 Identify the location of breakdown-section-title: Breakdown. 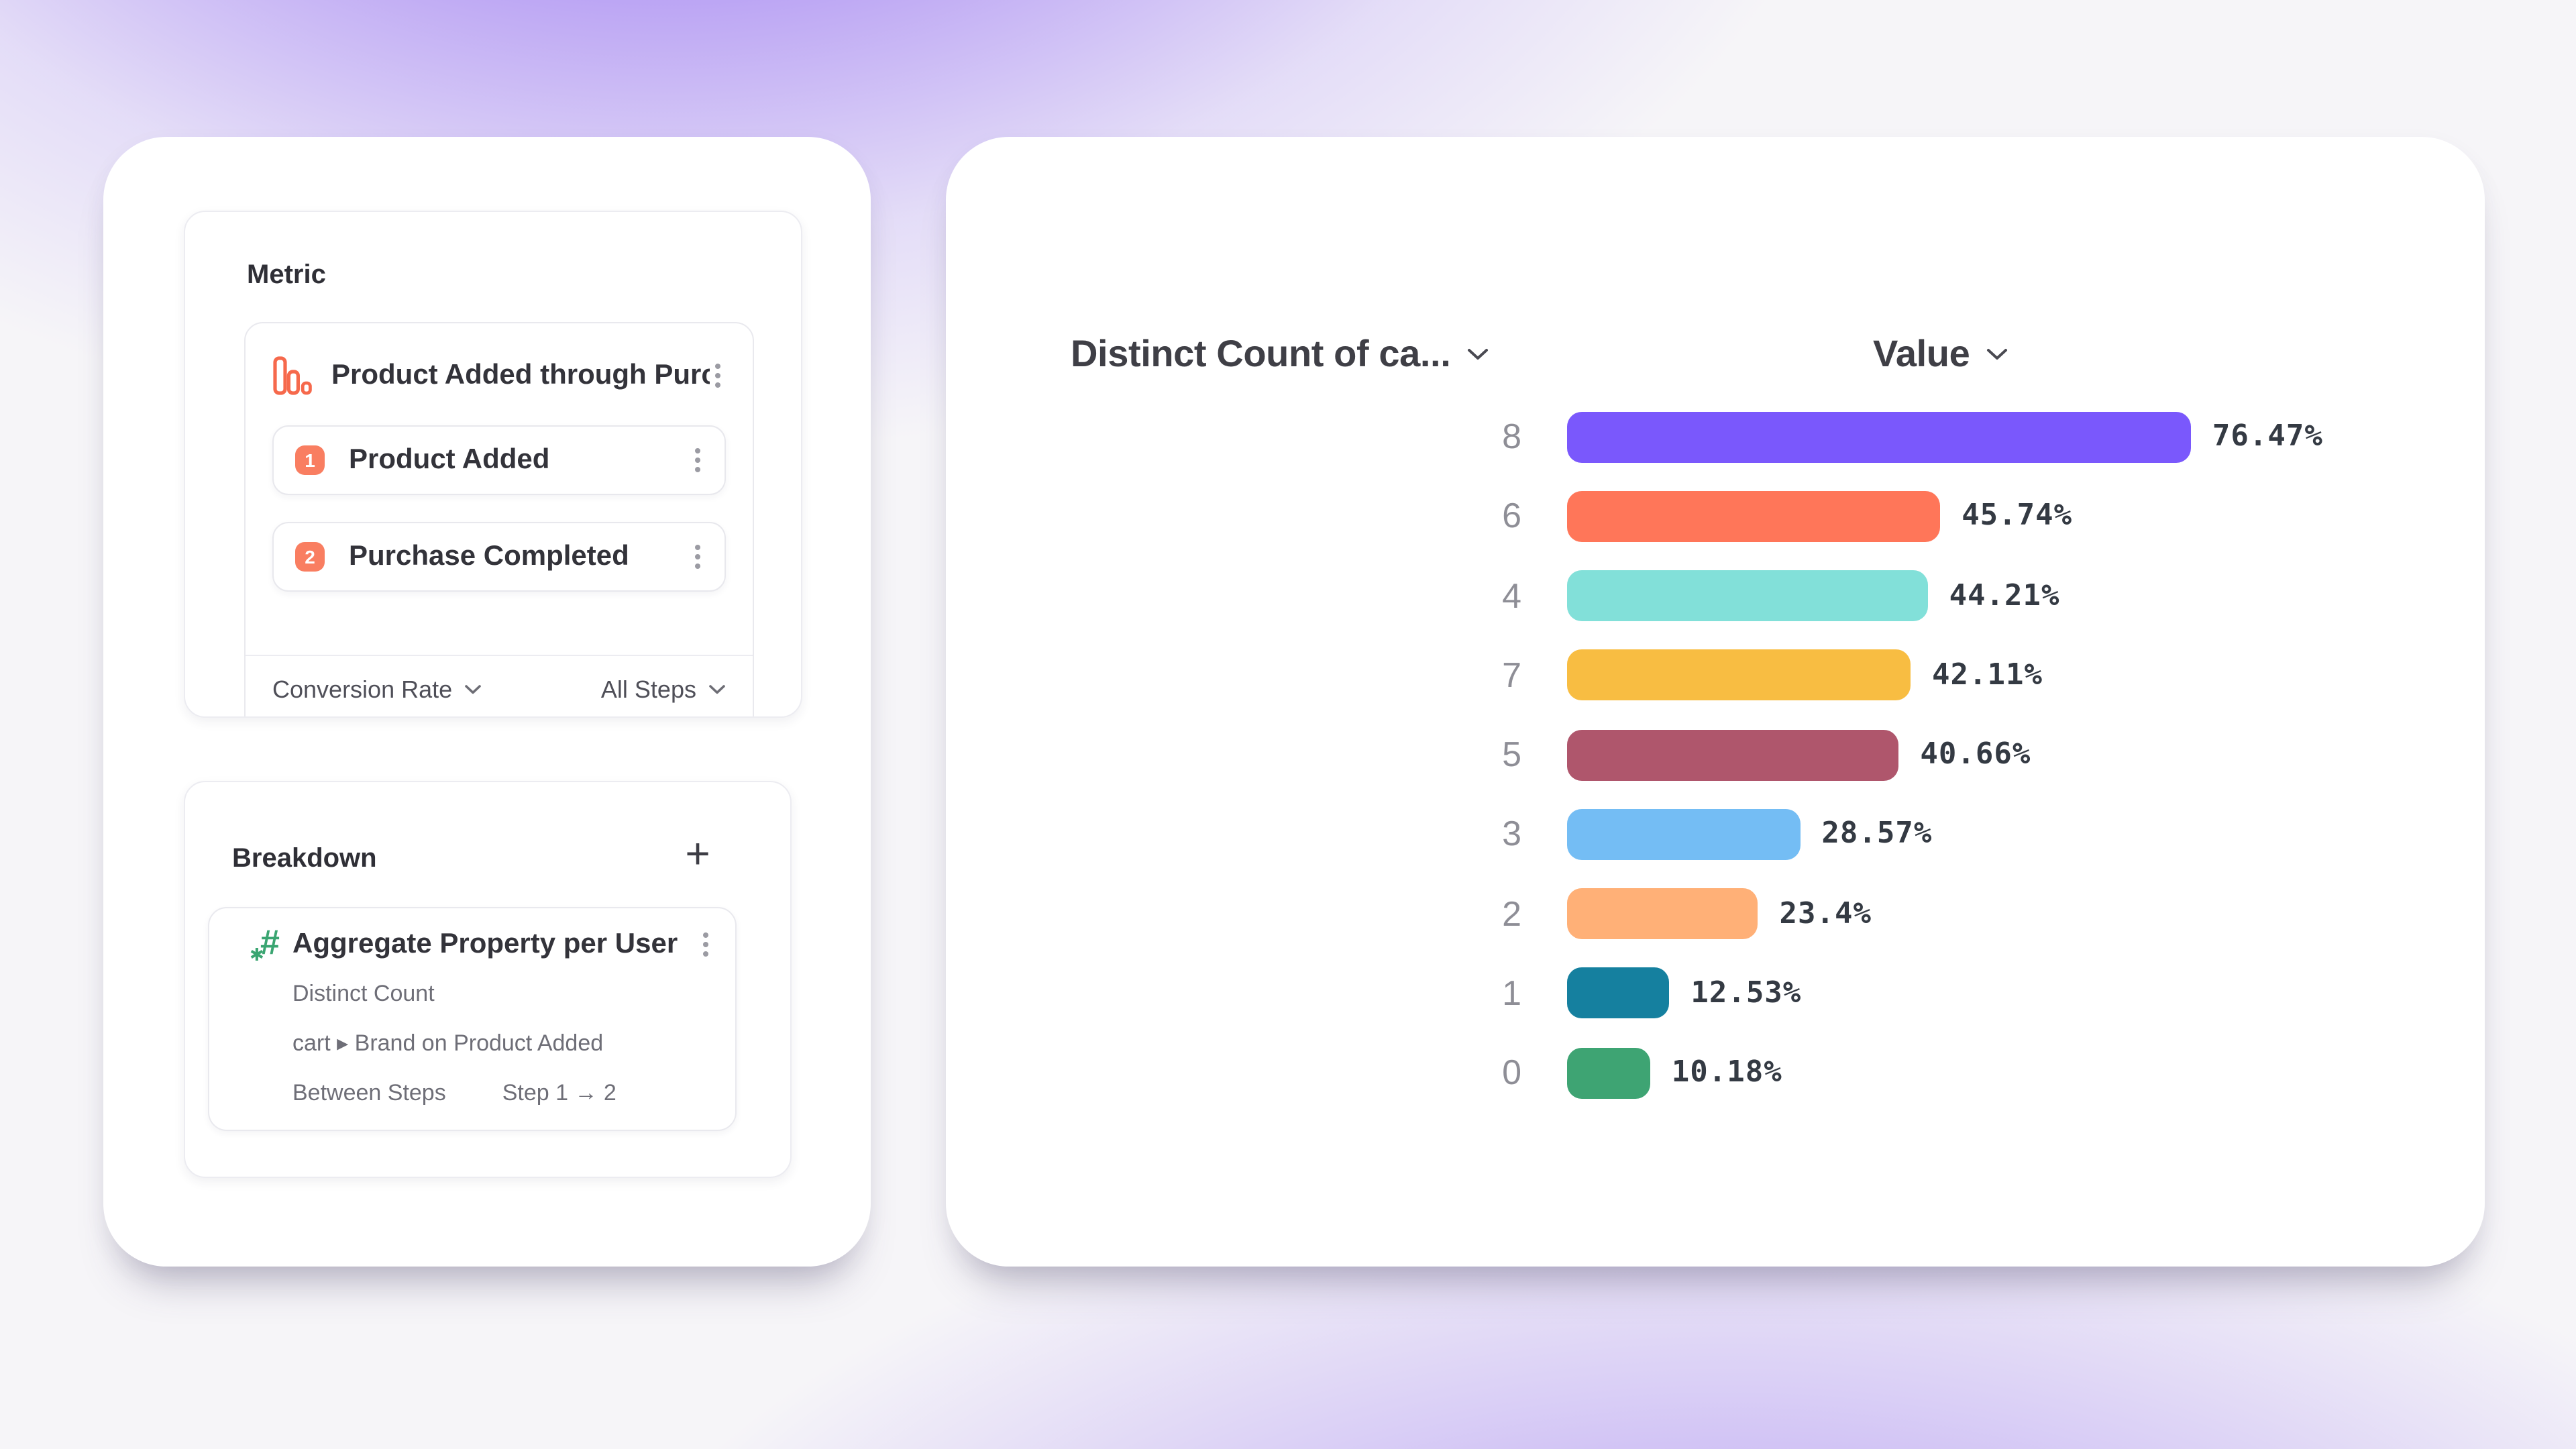
(304, 858).